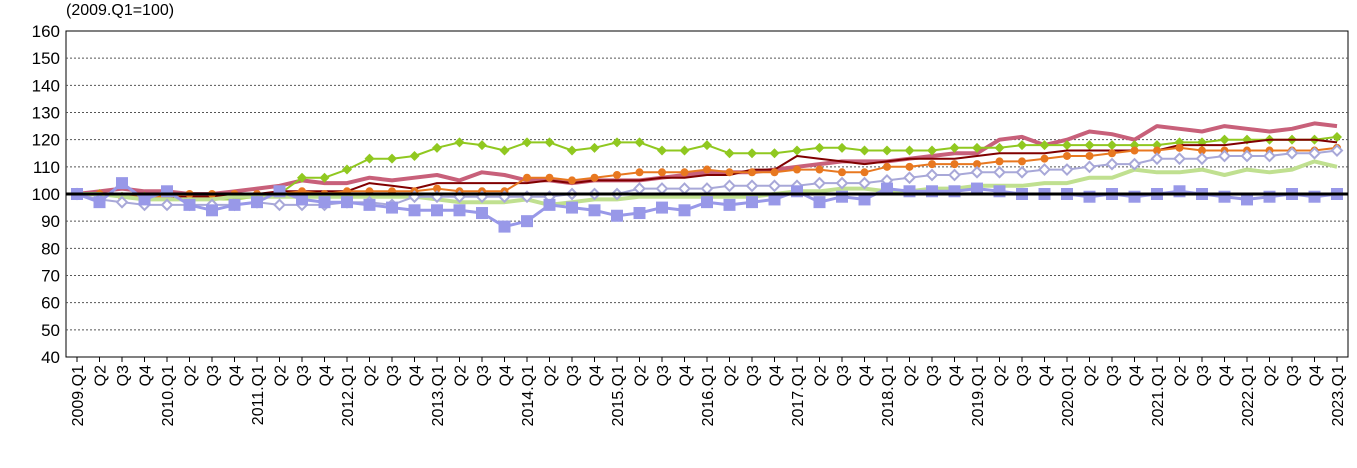 The width and height of the screenshot is (1357, 468). Describe the element at coordinates (50, 276) in the screenshot. I see `y-tick-label: 70` at that location.